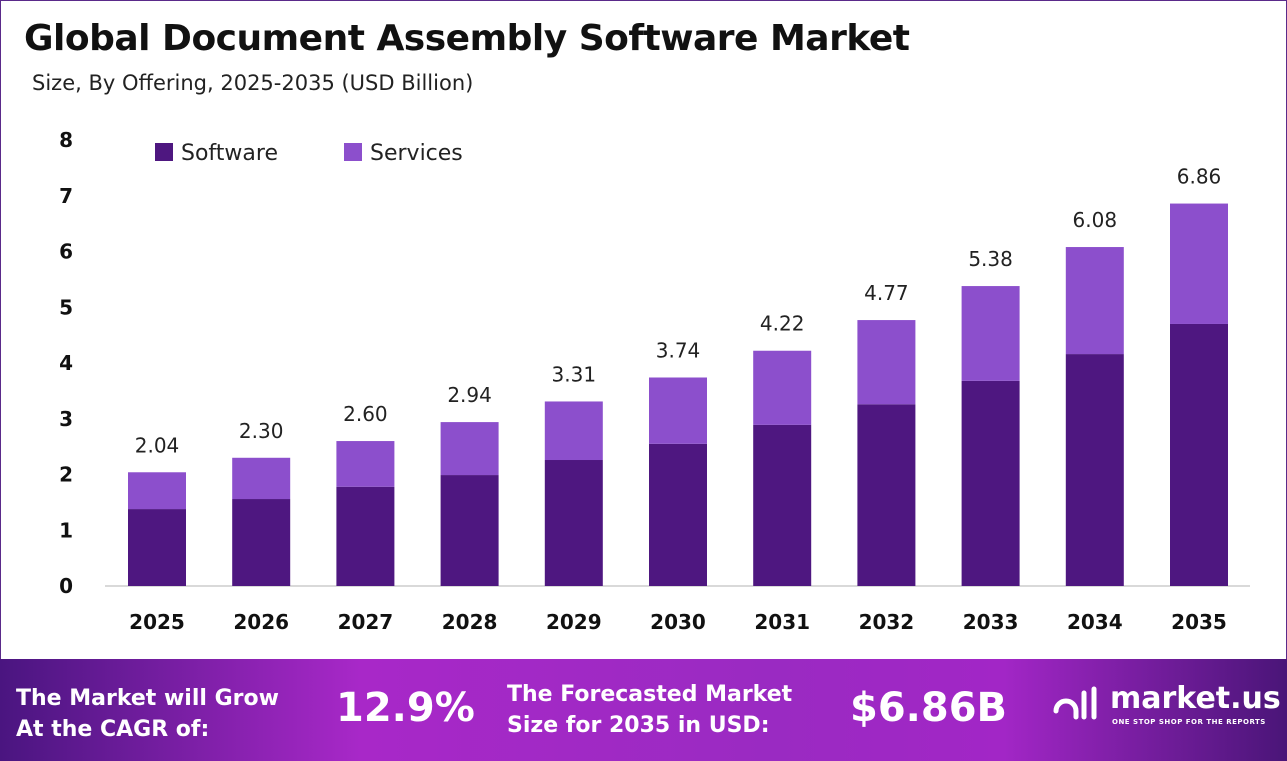  What do you see at coordinates (66, 196) in the screenshot?
I see `y-tick-label: 7` at bounding box center [66, 196].